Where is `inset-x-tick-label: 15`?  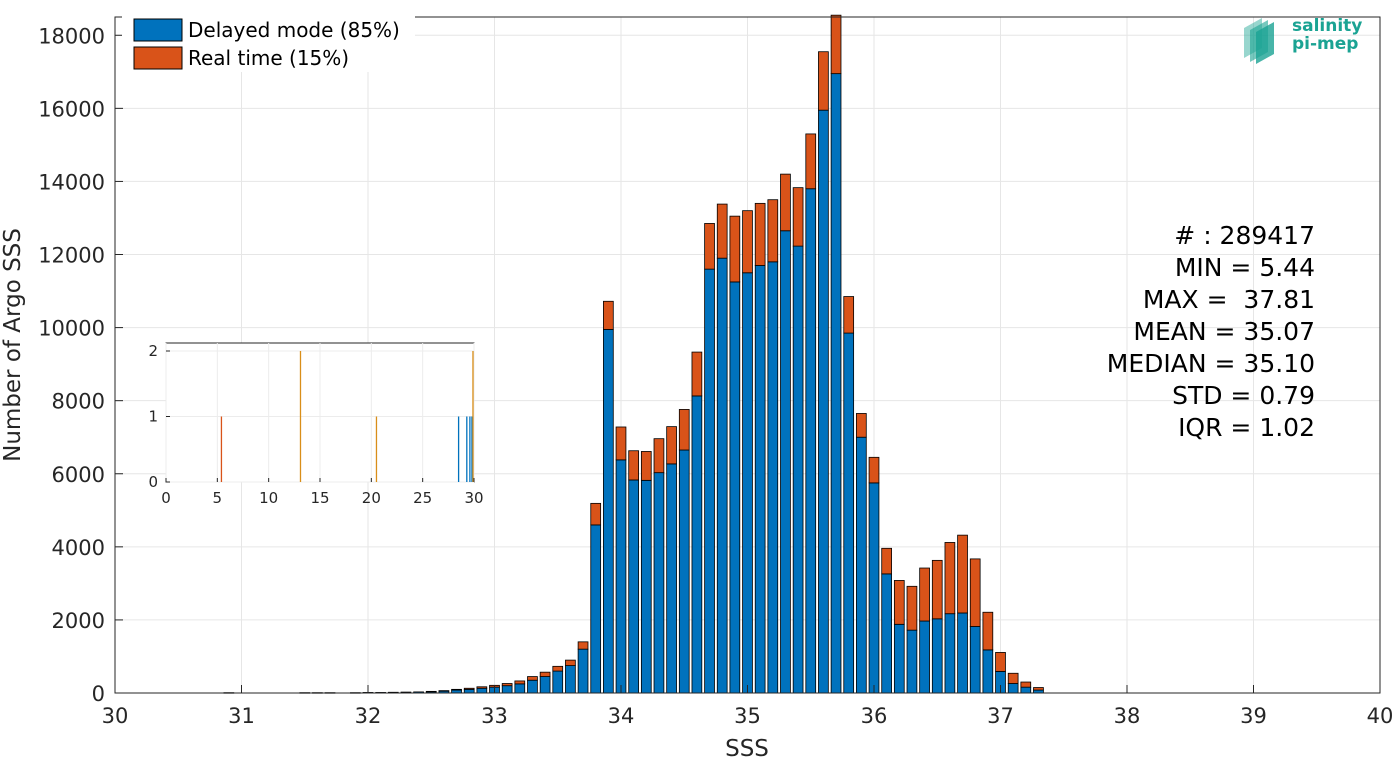 inset-x-tick-label: 15 is located at coordinates (319, 498).